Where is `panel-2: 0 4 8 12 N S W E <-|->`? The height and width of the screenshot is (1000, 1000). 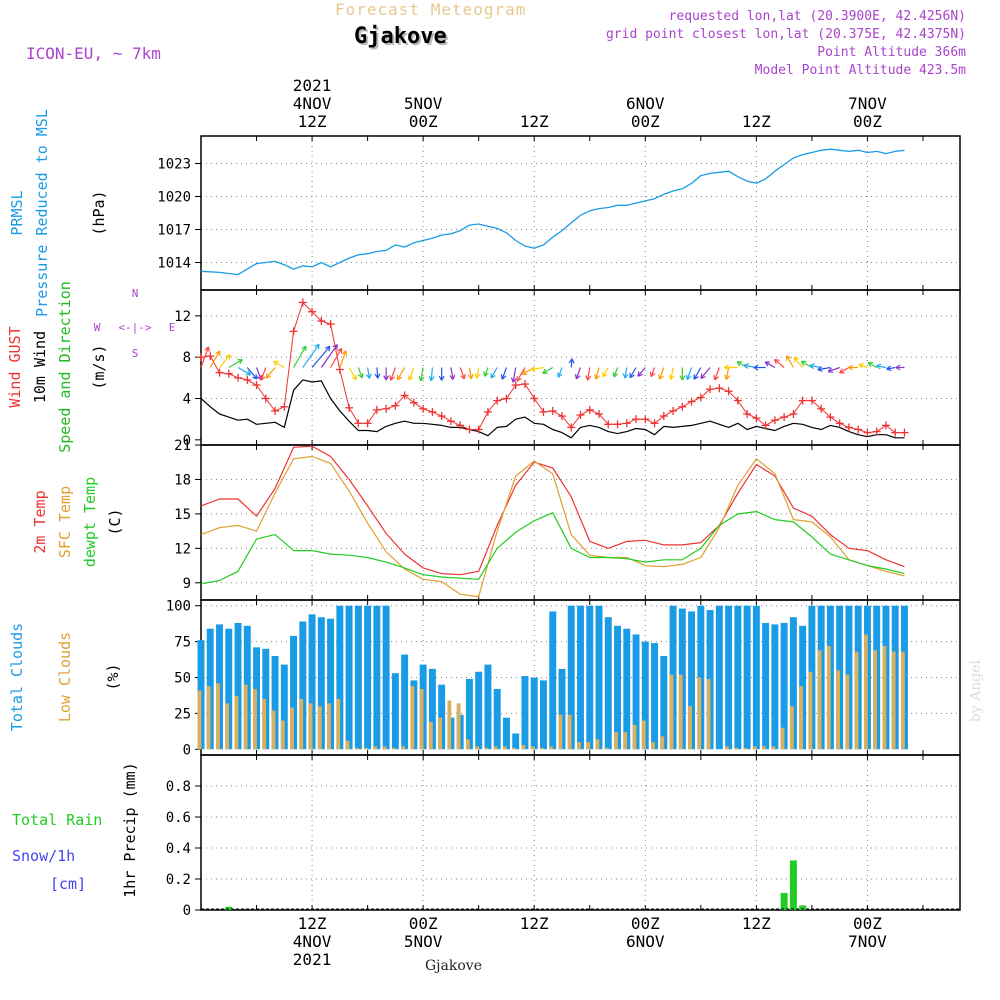 panel-2: 0 4 8 12 N S W E <-|-> is located at coordinates (527, 368).